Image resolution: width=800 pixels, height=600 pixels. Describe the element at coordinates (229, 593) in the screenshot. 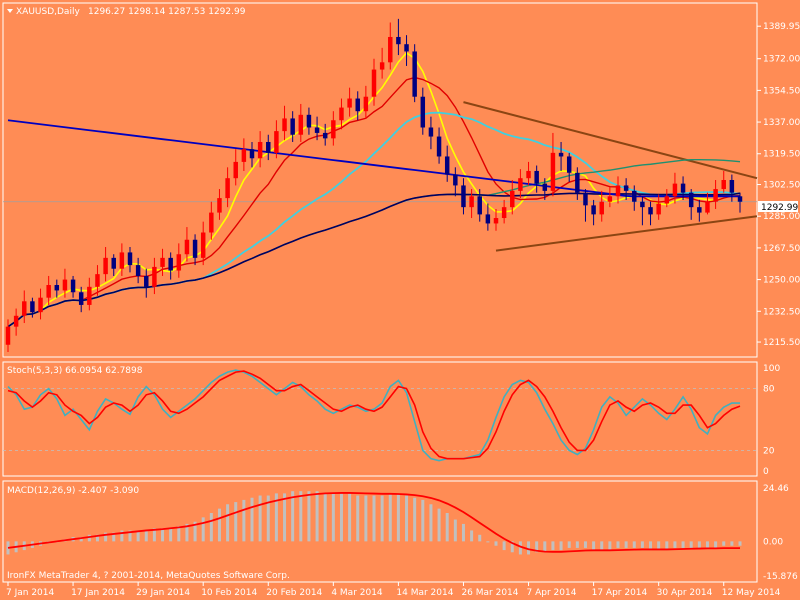

I see `time-tick-label: 10 Feb 2014` at that location.